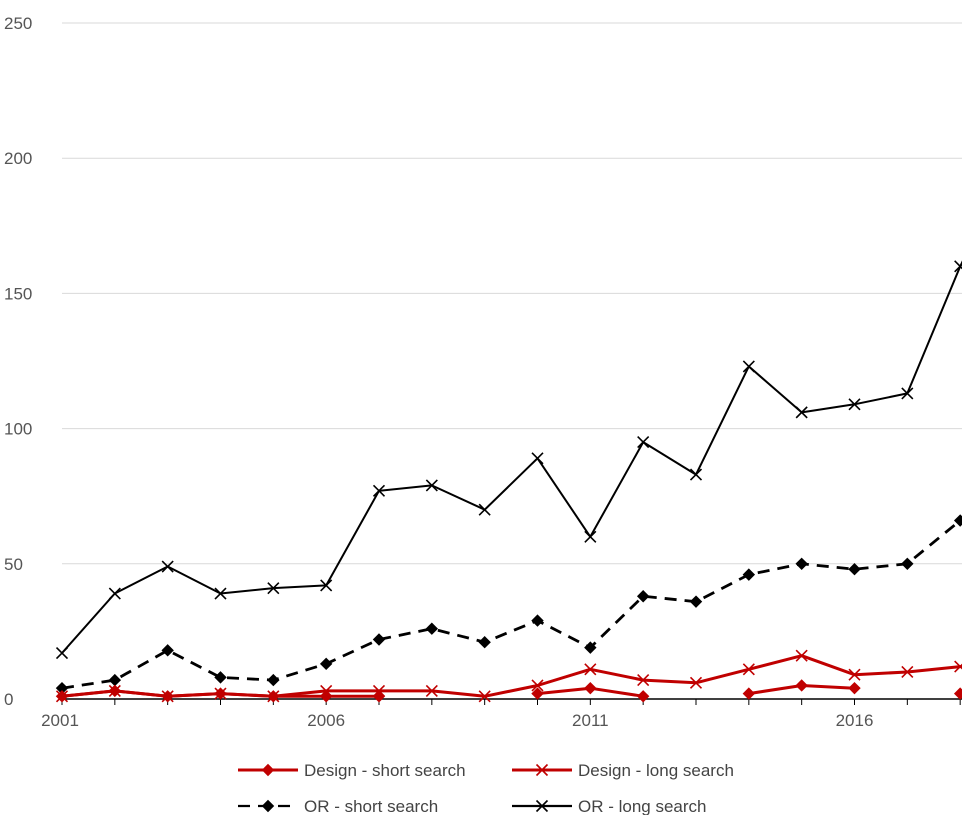 Image resolution: width=962 pixels, height=815 pixels. What do you see at coordinates (18, 158) in the screenshot?
I see `y-tick-label: 200` at bounding box center [18, 158].